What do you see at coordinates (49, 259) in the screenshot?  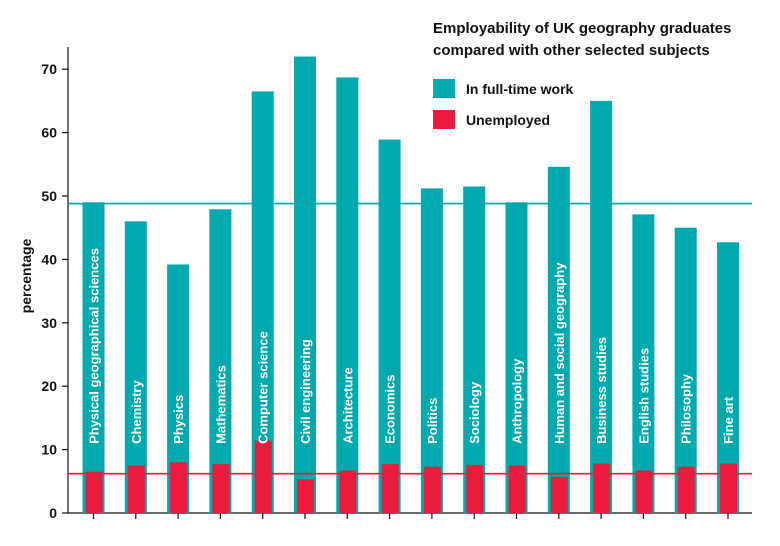 I see `y-tick-label: 40` at bounding box center [49, 259].